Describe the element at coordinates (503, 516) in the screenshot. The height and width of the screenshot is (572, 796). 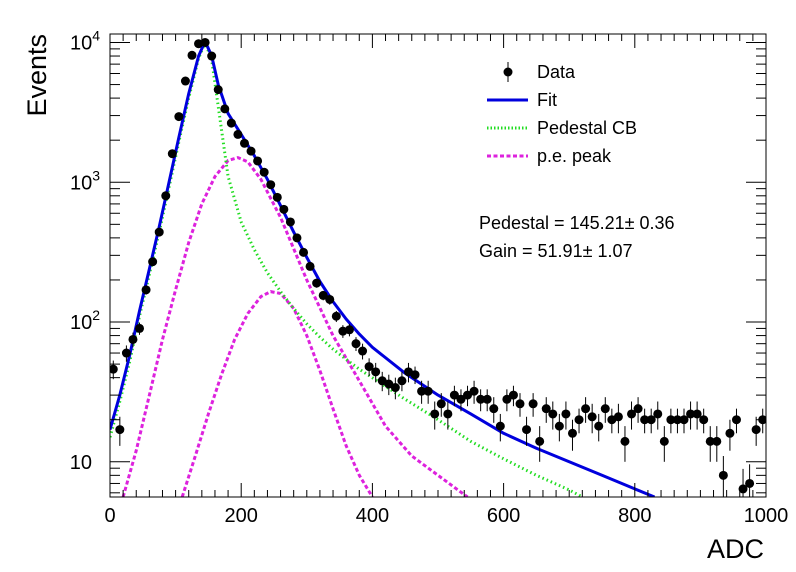
I see `x-tick-label: 600` at that location.